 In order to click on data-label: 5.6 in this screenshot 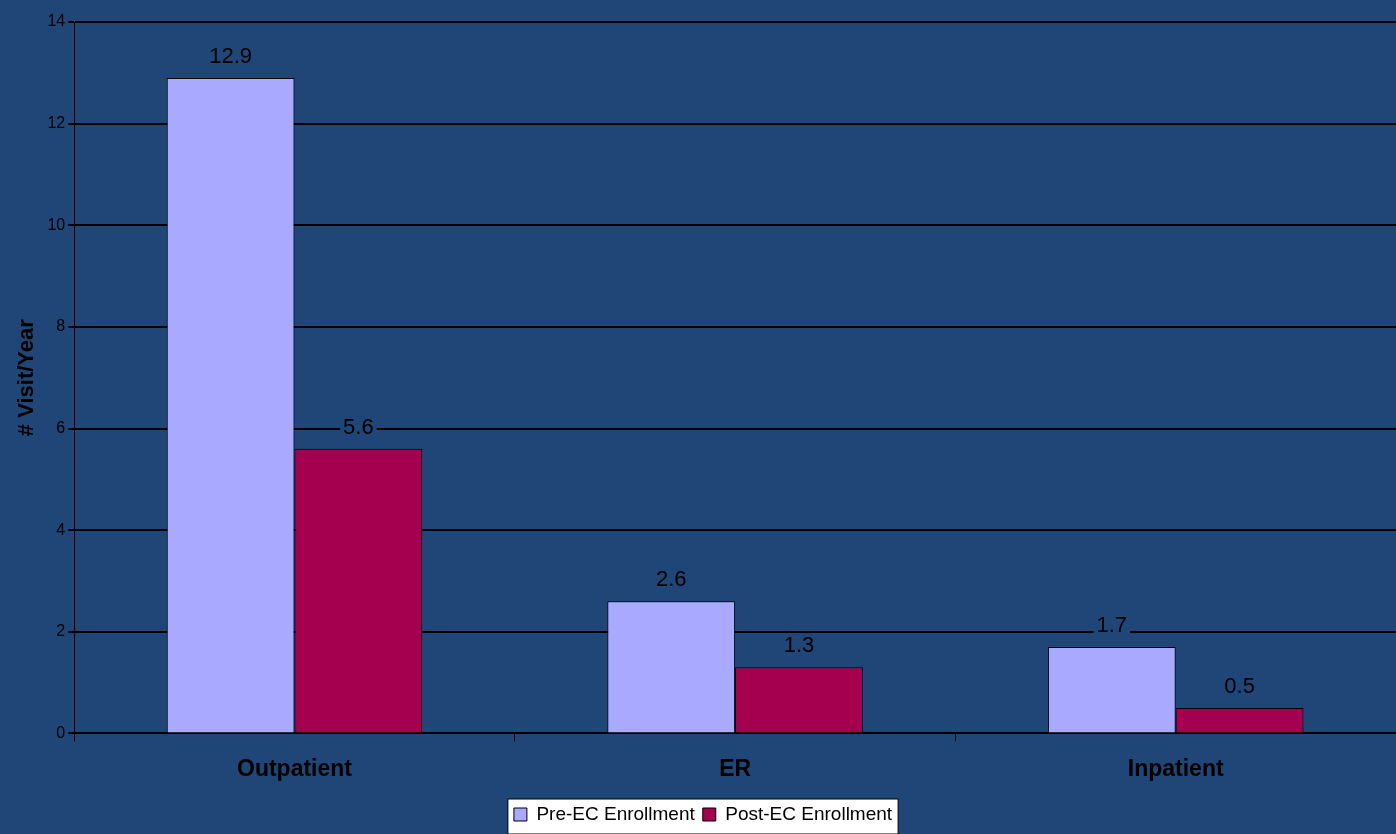, I will do `click(358, 426)`.